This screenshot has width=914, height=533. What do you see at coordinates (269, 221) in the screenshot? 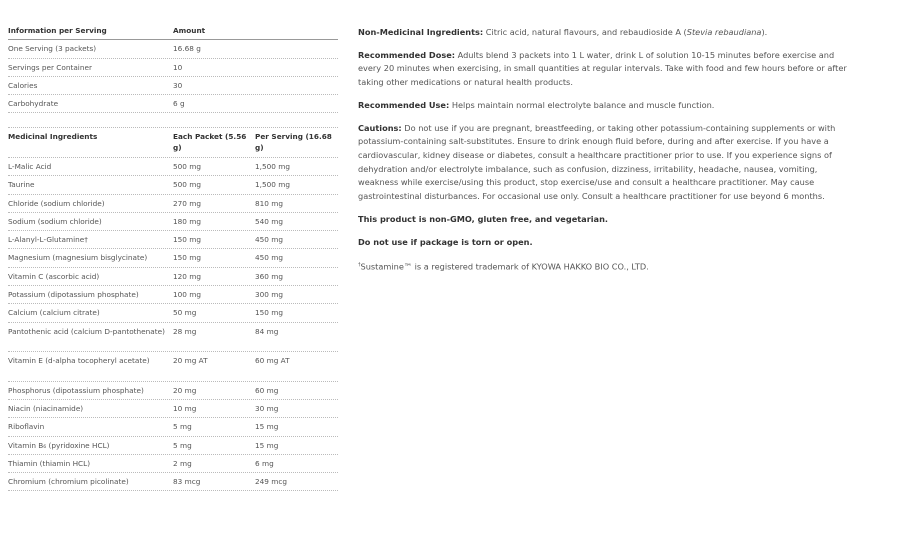
I see `amount-cell: 540 mg` at bounding box center [269, 221].